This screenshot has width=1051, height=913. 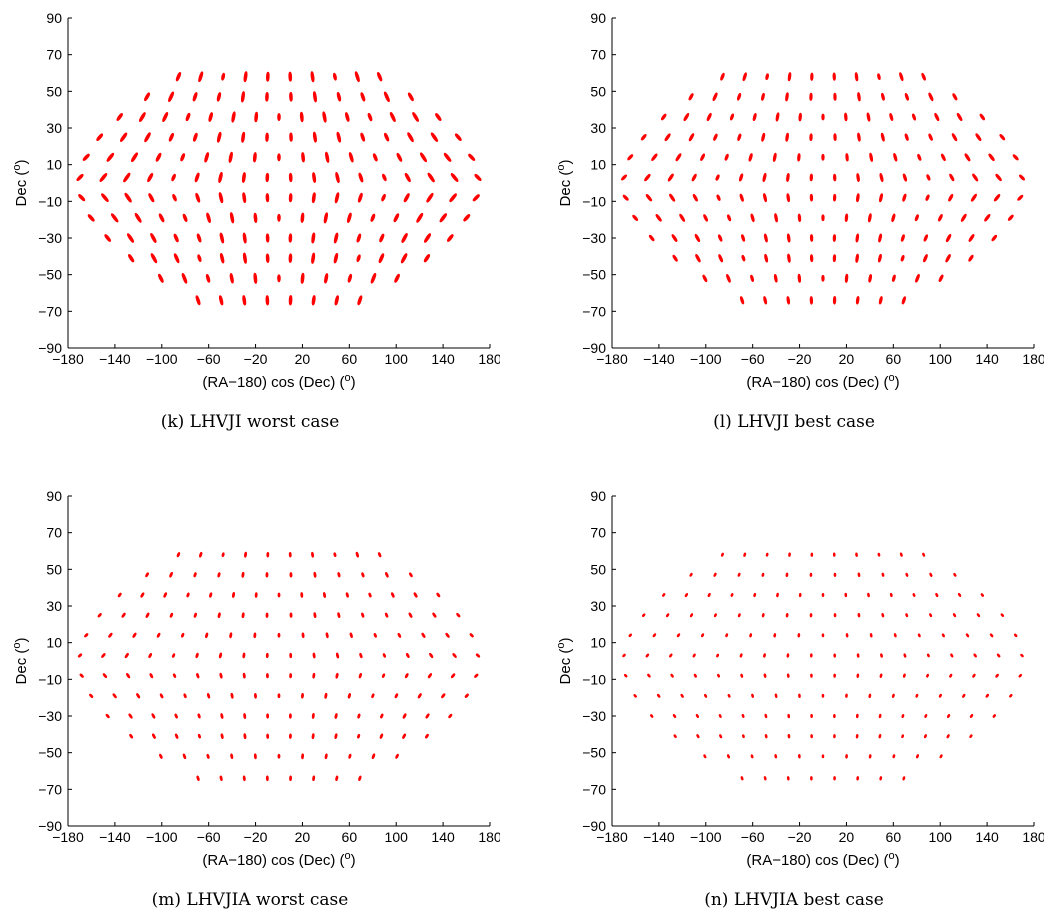 I want to click on y-tick-label: −50, so click(x=594, y=753).